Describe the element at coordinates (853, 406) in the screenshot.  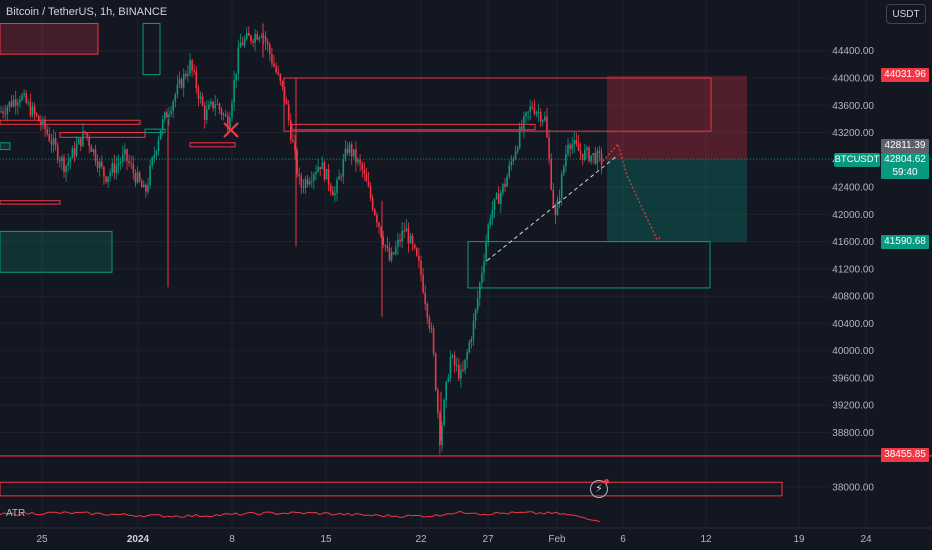
I see `y-tick-label: 39200.00` at that location.